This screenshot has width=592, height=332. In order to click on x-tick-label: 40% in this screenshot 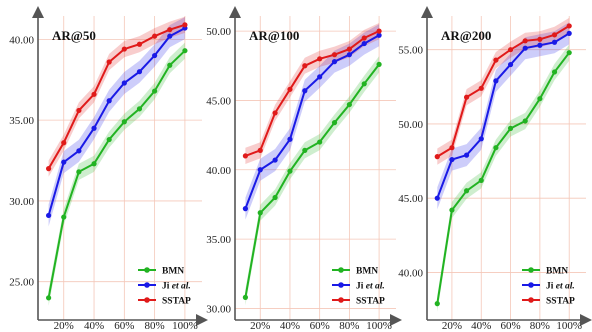, I will do `click(94, 326)`.